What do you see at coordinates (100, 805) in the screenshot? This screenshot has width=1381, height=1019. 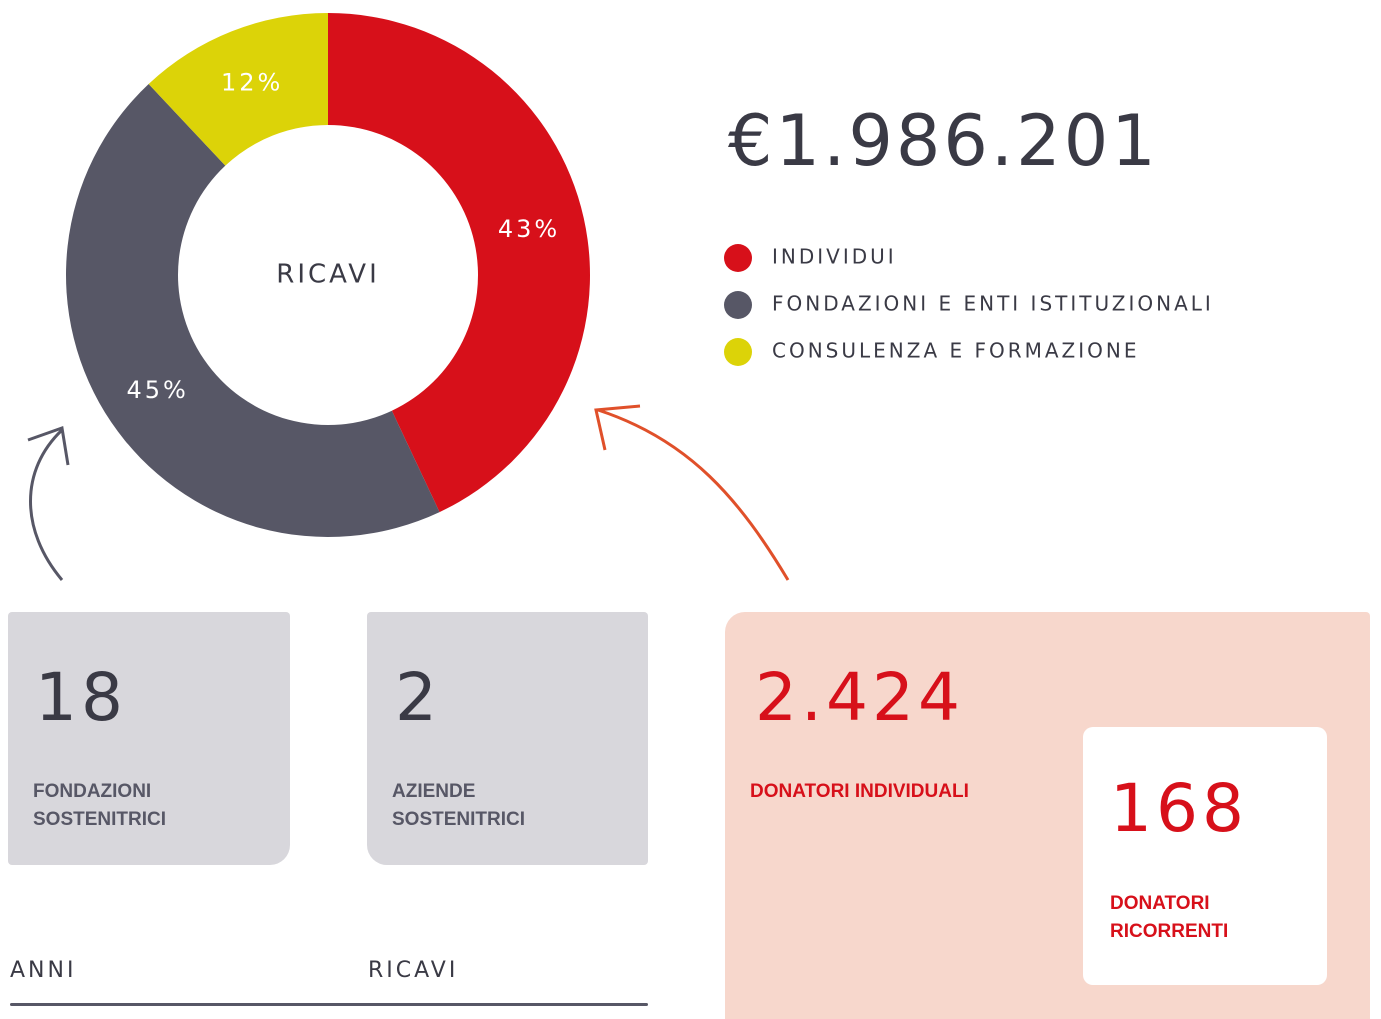 I see `card-label: FONDAZIONI SOSTENITRICI` at bounding box center [100, 805].